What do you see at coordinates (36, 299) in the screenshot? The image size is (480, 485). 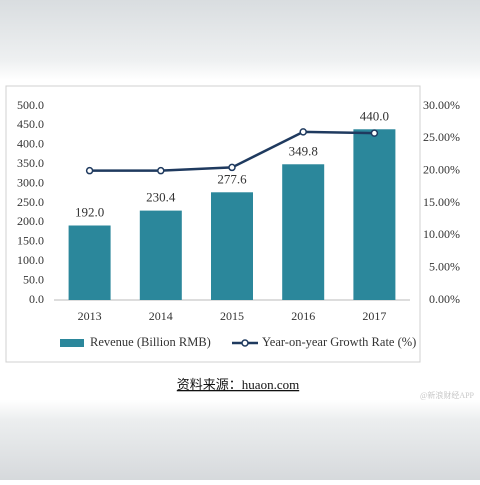 I see `y-tick-label: 0.0` at bounding box center [36, 299].